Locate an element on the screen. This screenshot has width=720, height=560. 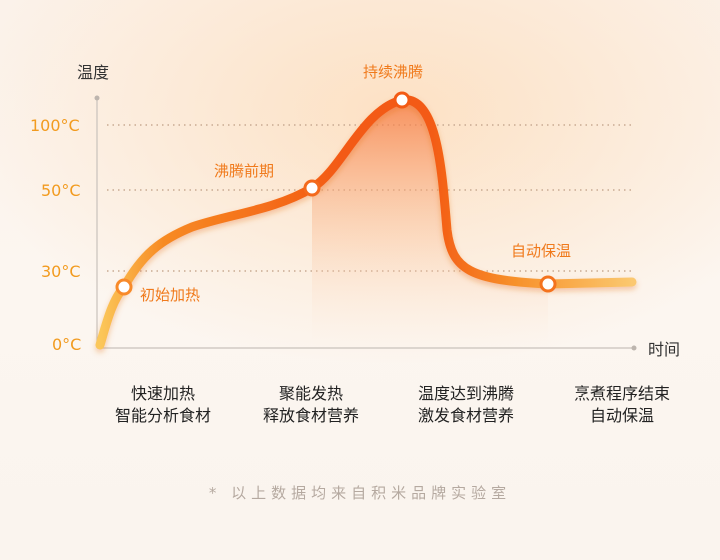
phase-line: 烹煮程序结束 is located at coordinates (621, 393).